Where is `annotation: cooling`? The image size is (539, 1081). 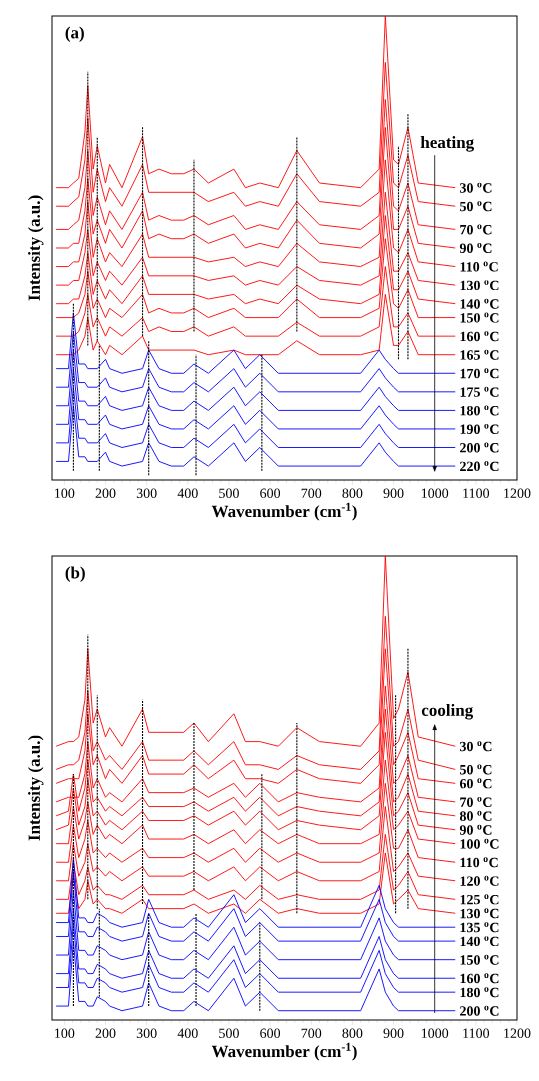
annotation: cooling is located at coordinates (447, 711).